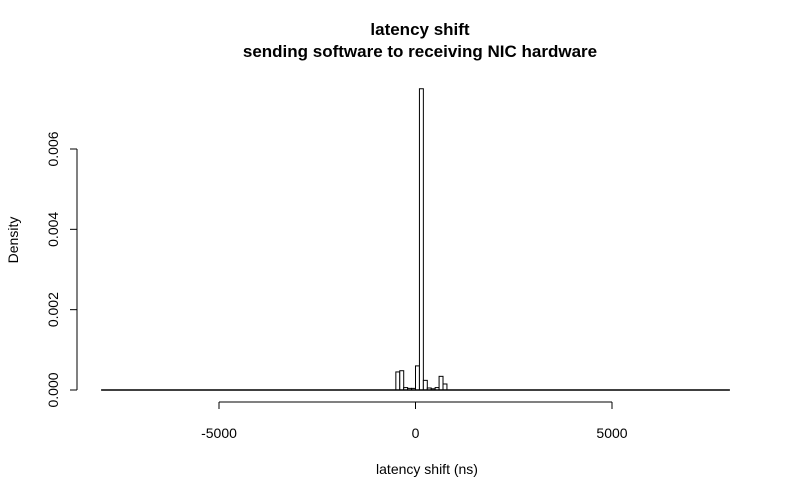 The height and width of the screenshot is (500, 800). What do you see at coordinates (414, 421) in the screenshot?
I see `x-axis: -5000 0 5000` at bounding box center [414, 421].